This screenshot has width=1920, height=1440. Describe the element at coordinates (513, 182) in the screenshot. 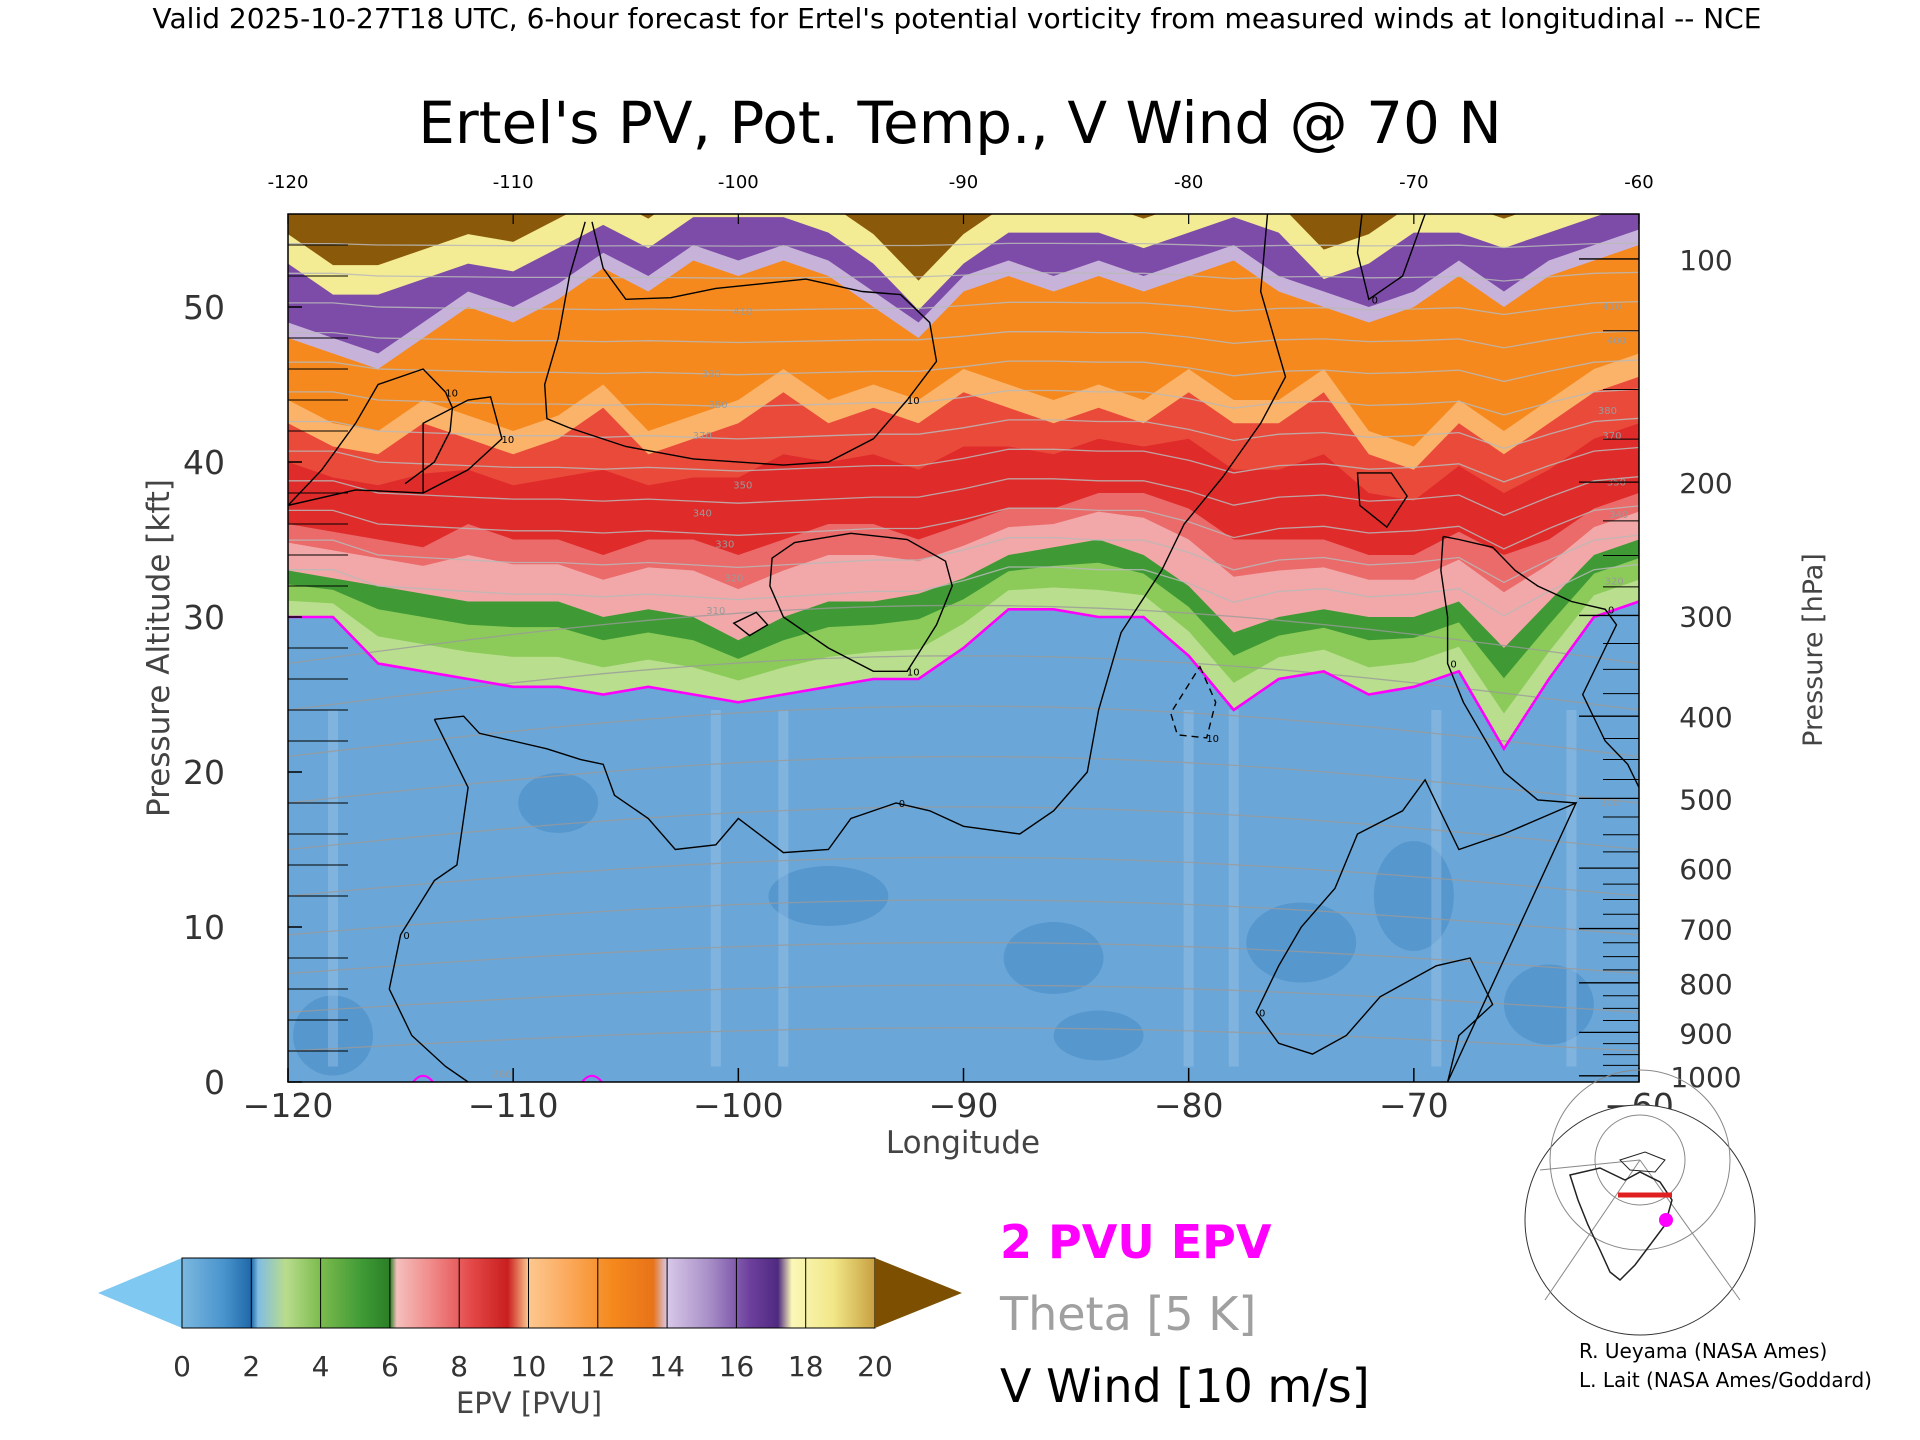

I see `top-tick-label: -110` at that location.